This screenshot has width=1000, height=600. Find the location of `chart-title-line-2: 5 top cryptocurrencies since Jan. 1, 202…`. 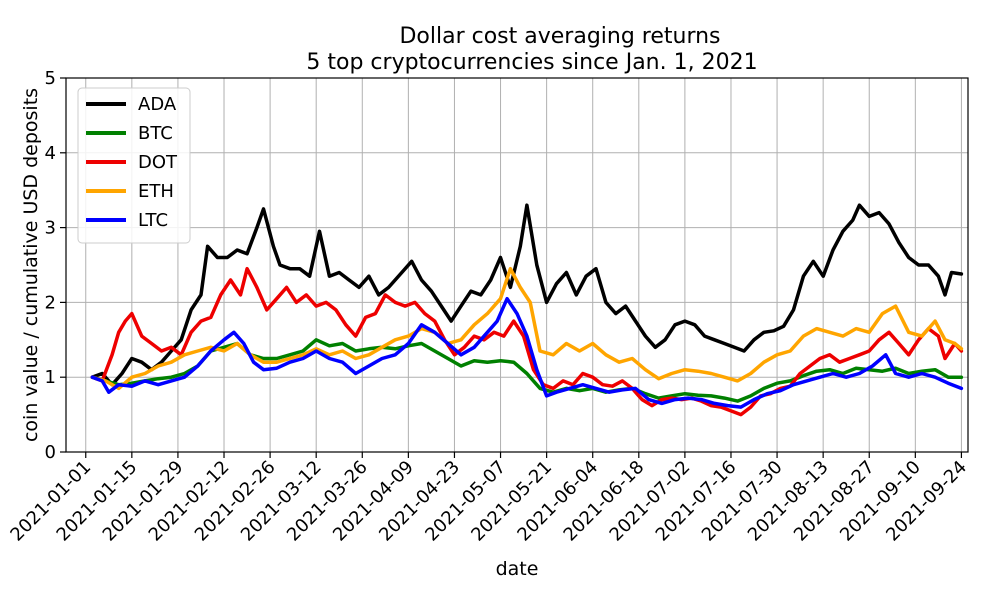

chart-title-line-2: 5 top cryptocurrencies since Jan. 1, 202… is located at coordinates (531, 62).